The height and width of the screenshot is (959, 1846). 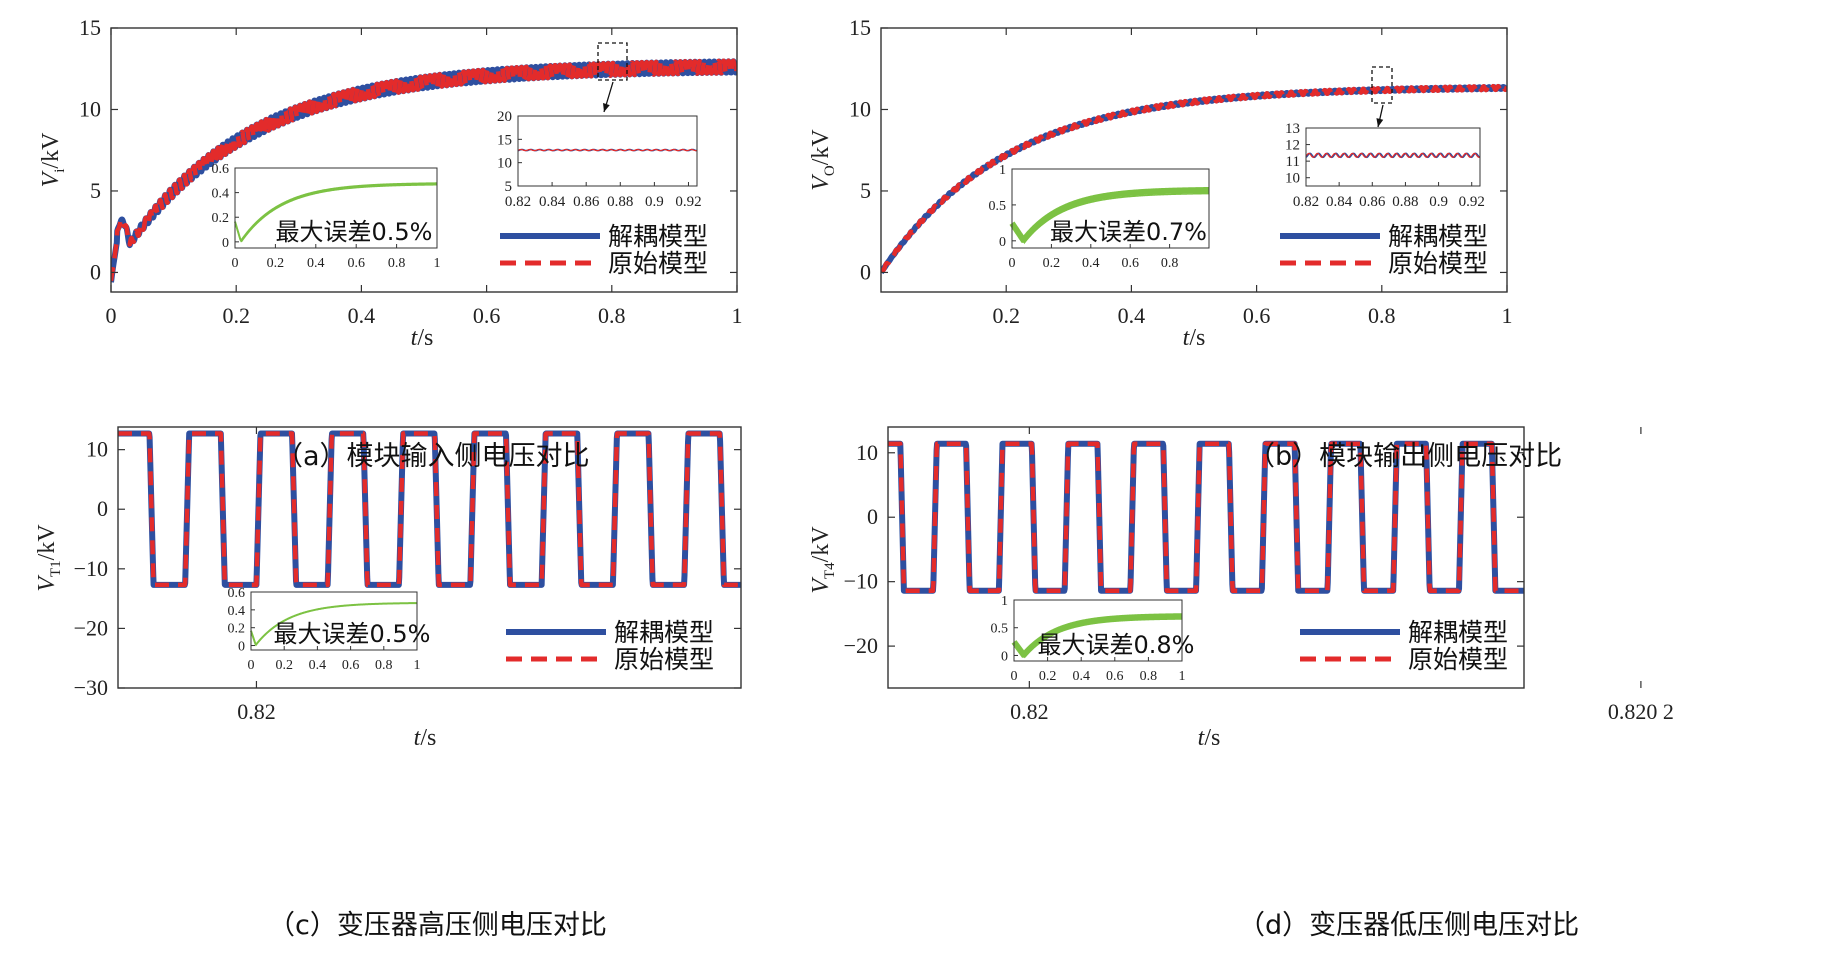 What do you see at coordinates (1292, 129) in the screenshot?
I see `zoom-y-tick-label: 13` at bounding box center [1292, 129].